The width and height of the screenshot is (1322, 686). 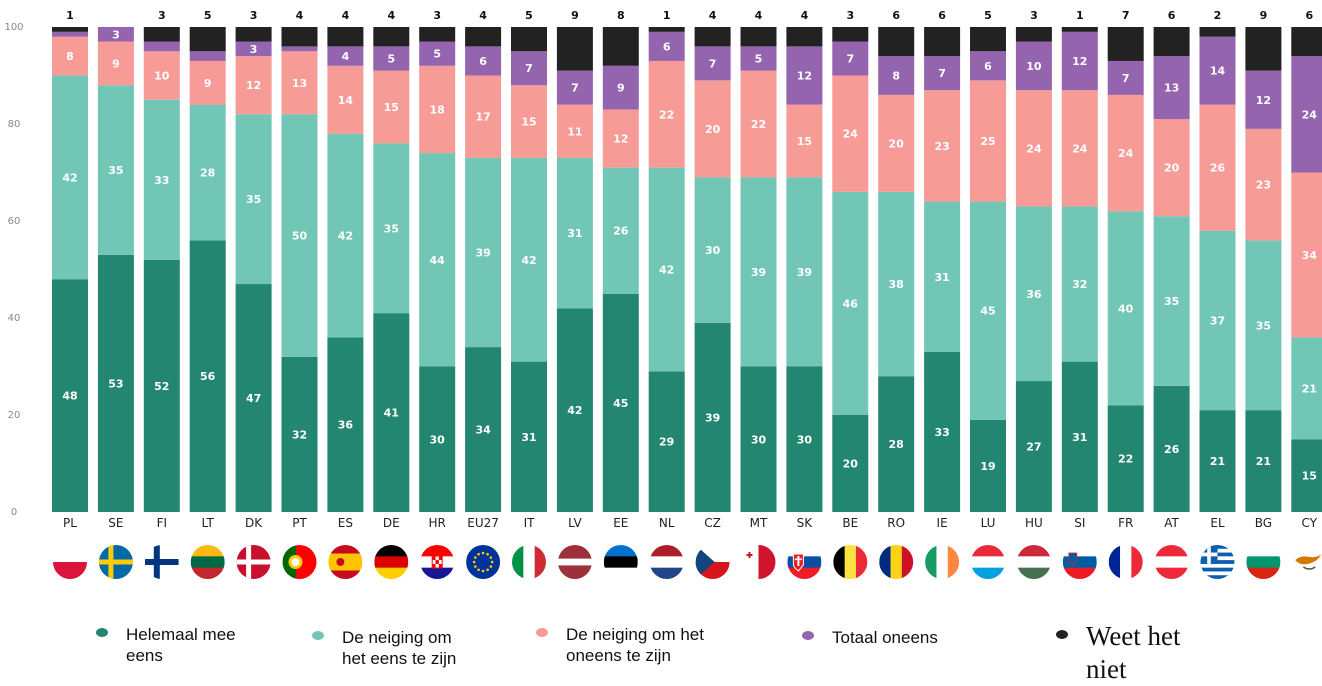 What do you see at coordinates (399, 648) in the screenshot?
I see `legend-label: De neiging om het eens te zijn` at bounding box center [399, 648].